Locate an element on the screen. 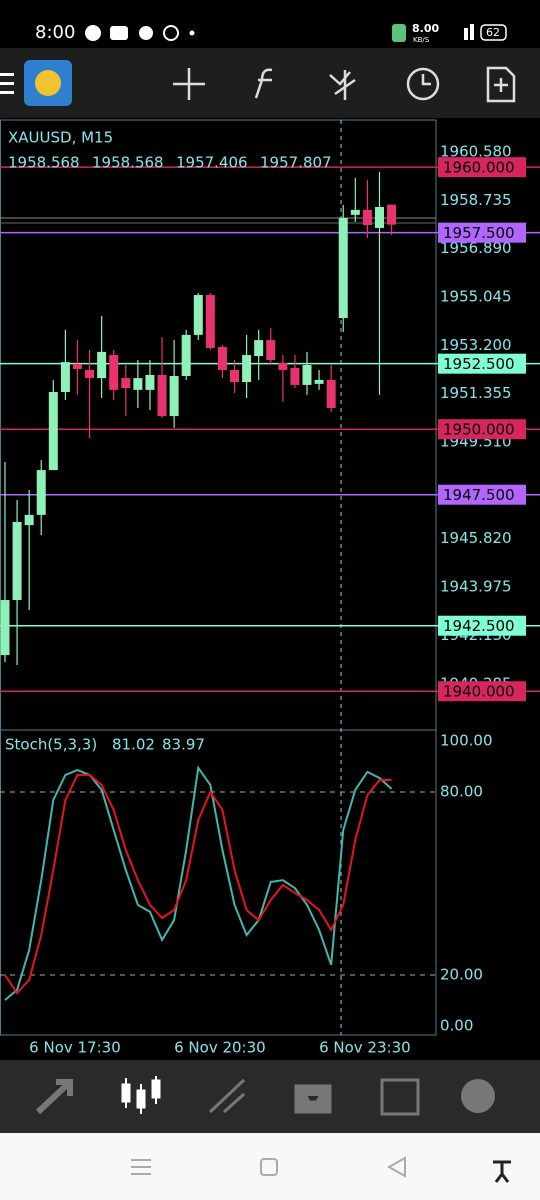 This screenshot has width=540, height=1200. clock: 8:00 is located at coordinates (55, 32).